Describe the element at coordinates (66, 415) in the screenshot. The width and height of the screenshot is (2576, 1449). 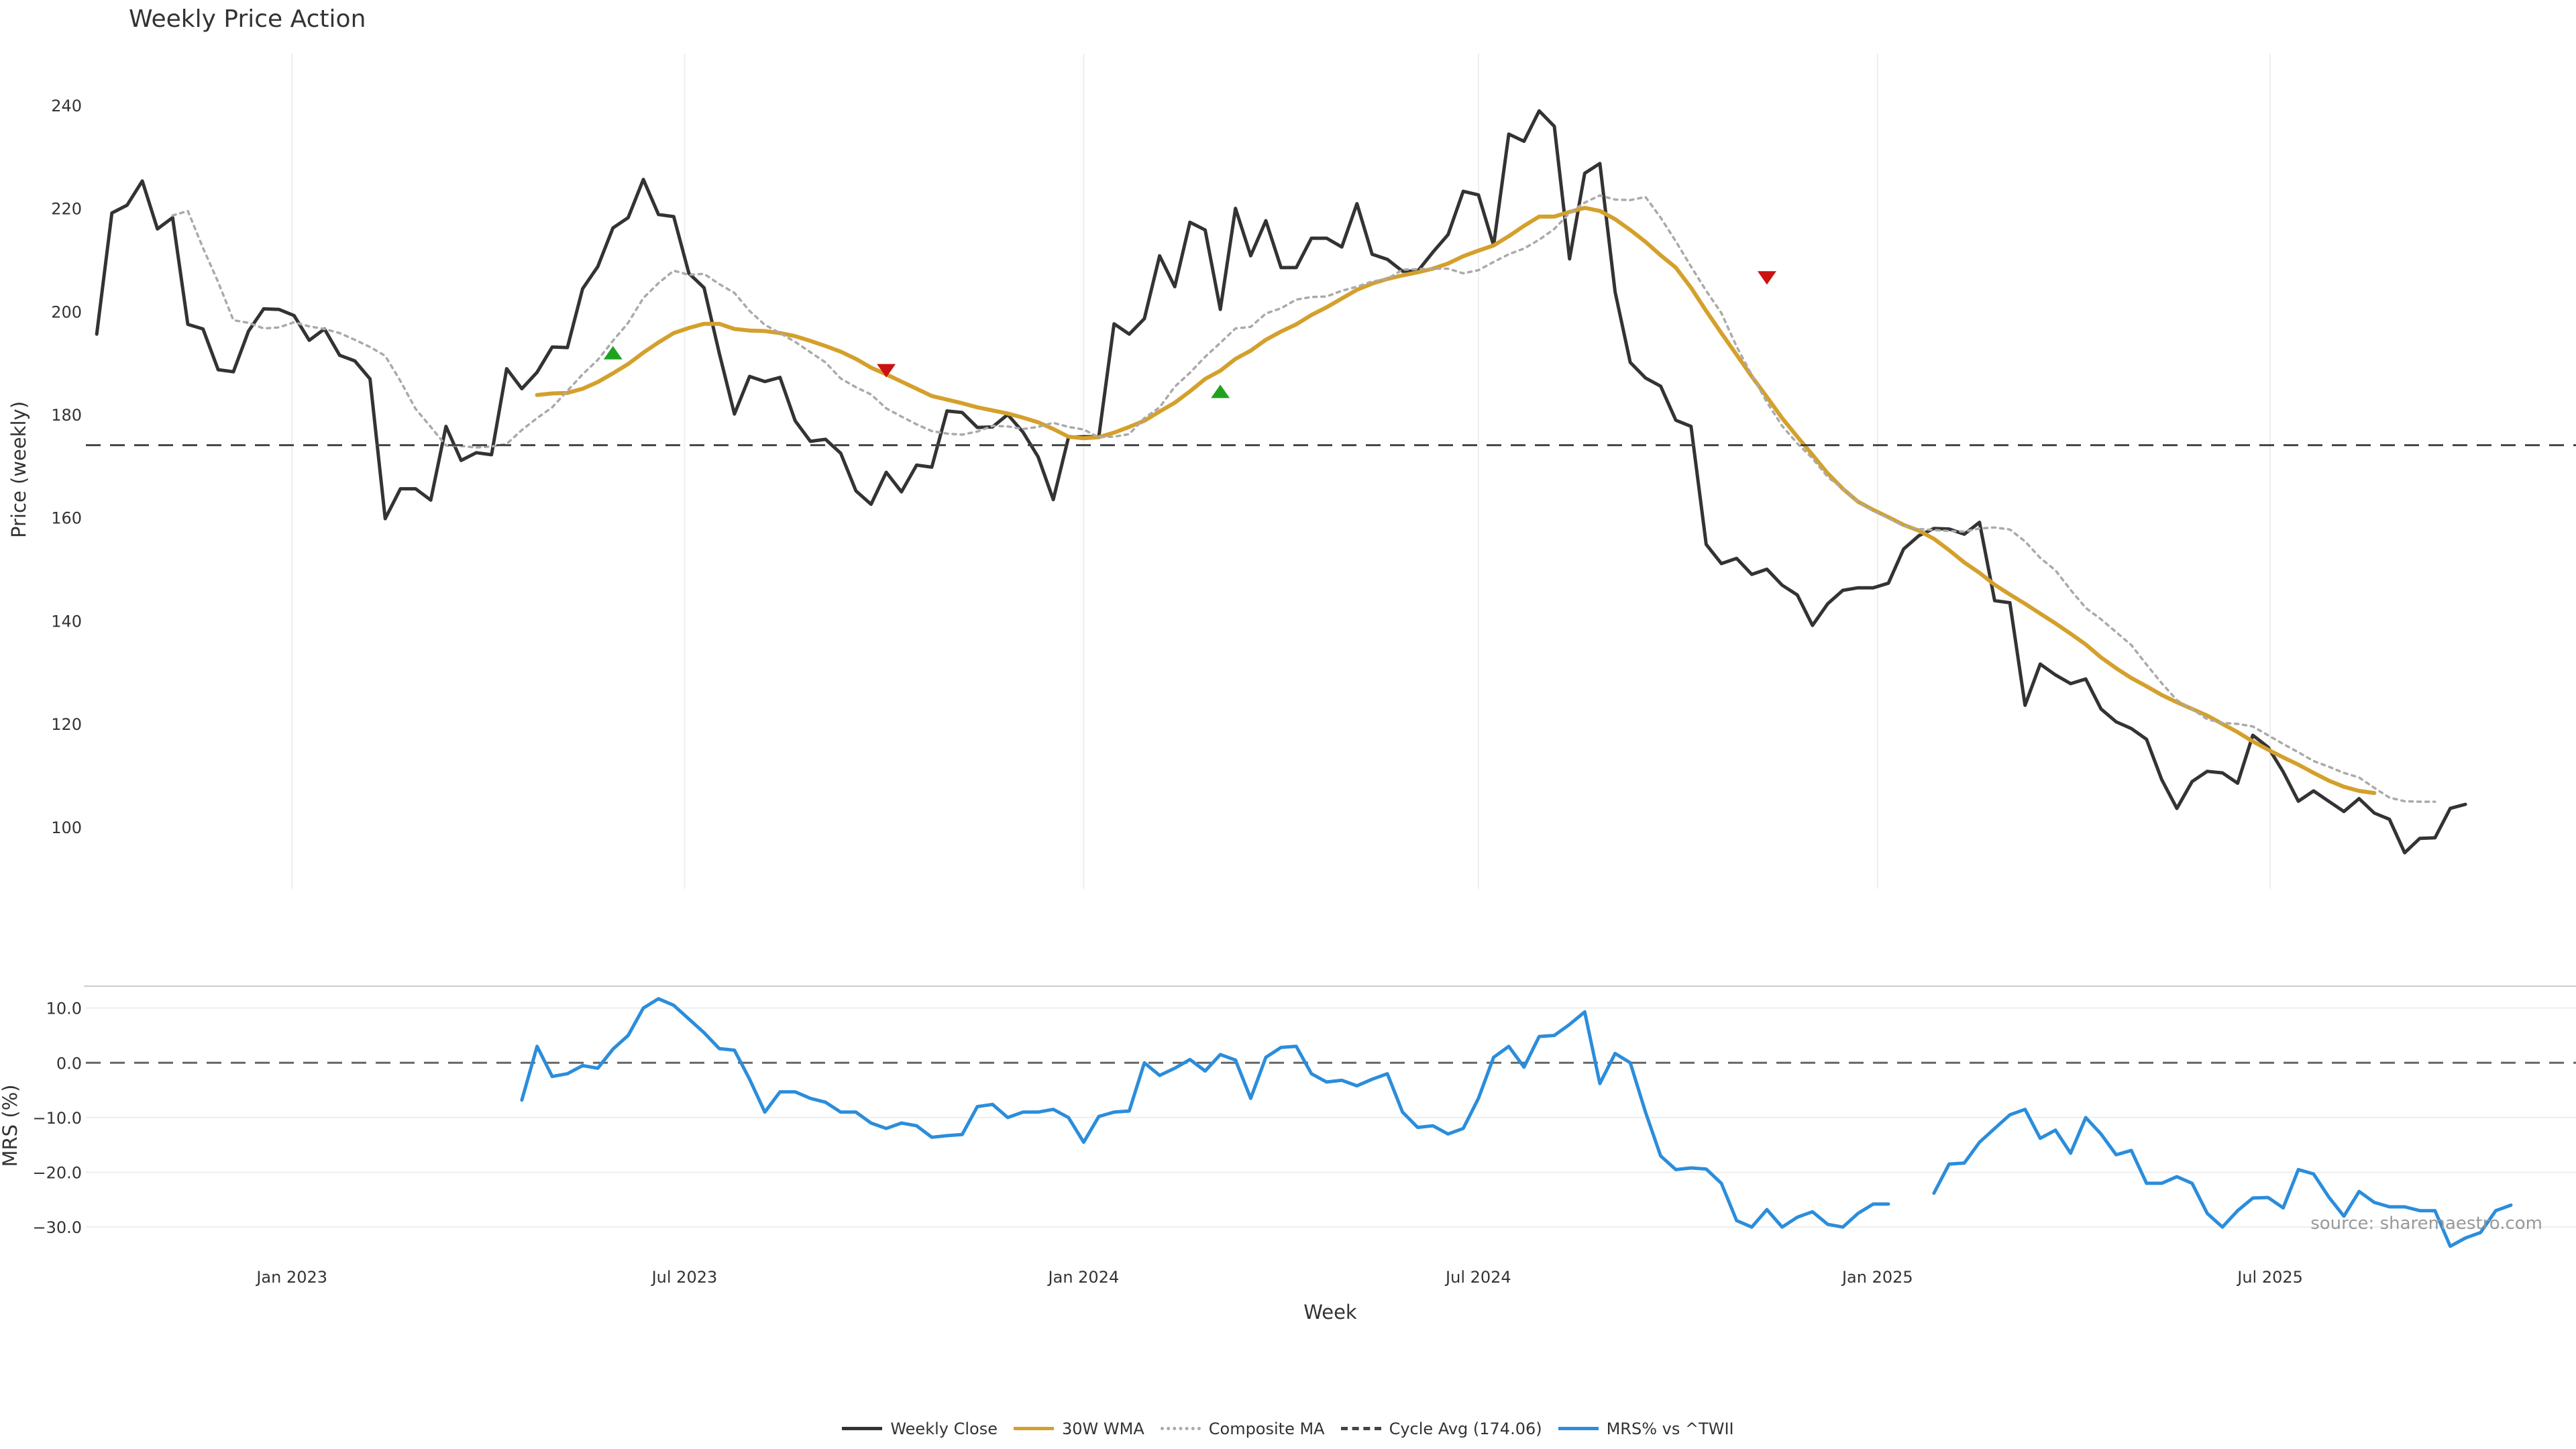
I see `price-y-tick-4: 180` at that location.